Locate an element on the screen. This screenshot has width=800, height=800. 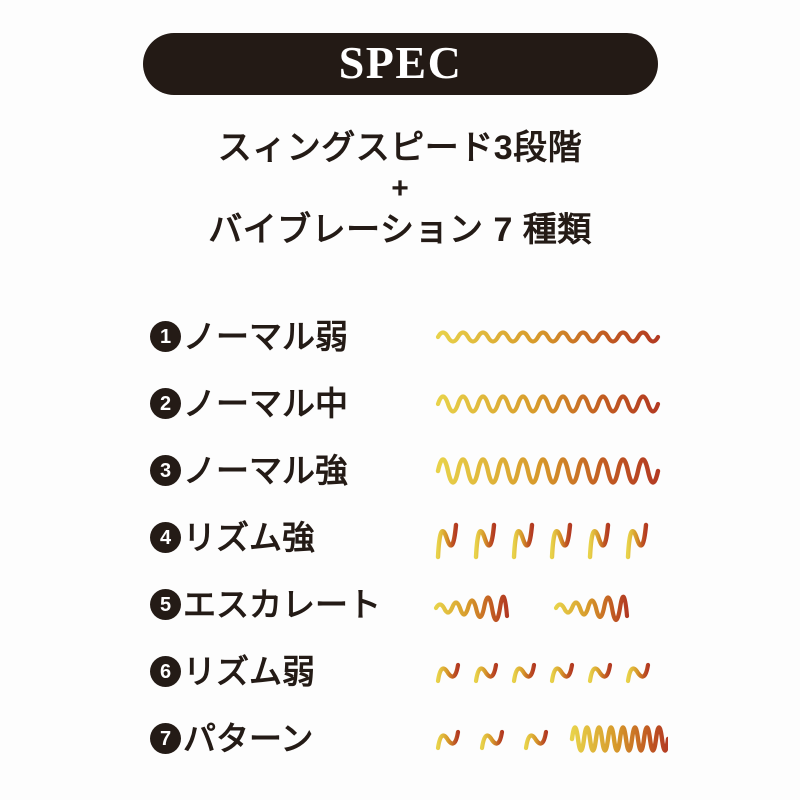
mode-label-group-2: 2 ノーマル中 is located at coordinates (249, 403).